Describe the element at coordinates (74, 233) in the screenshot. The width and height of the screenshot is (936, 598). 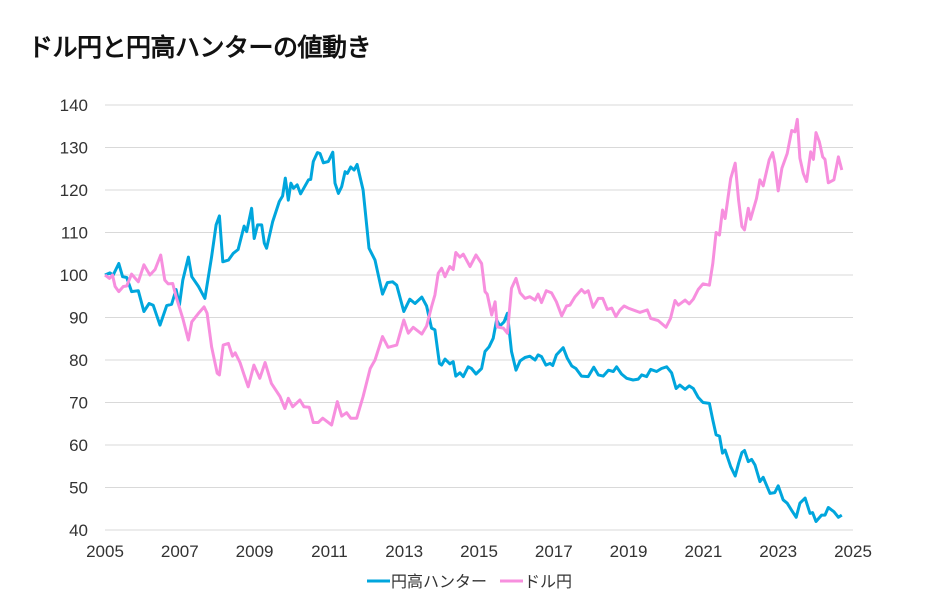
I see `y-tick-label: 110` at that location.